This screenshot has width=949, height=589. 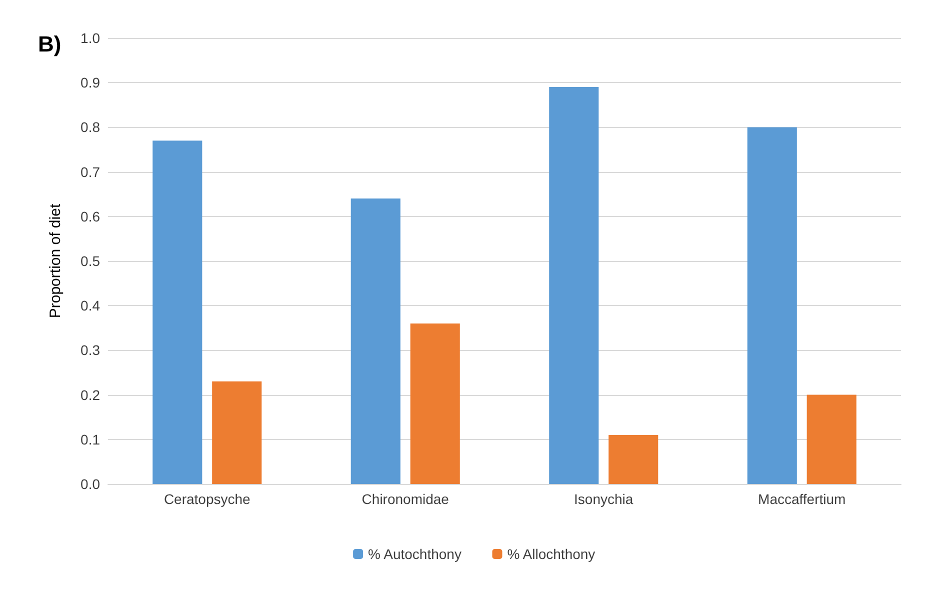 I want to click on y-tick-label: 0.7, so click(x=90, y=172).